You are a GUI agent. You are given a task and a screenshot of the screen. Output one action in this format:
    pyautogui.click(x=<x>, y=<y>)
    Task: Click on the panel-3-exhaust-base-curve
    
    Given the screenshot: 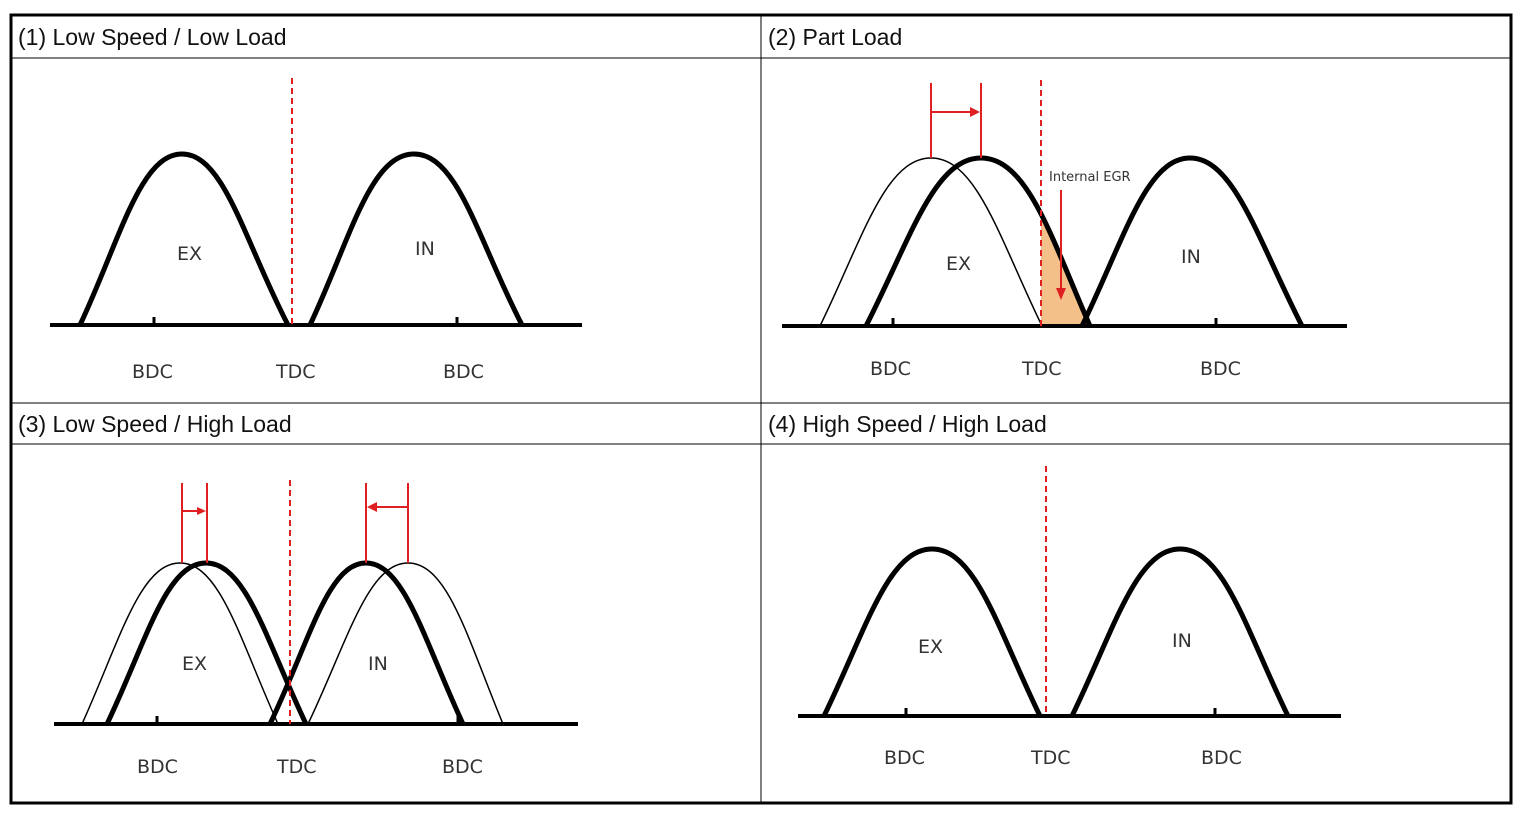 What is the action you would take?
    pyautogui.click(x=180, y=643)
    